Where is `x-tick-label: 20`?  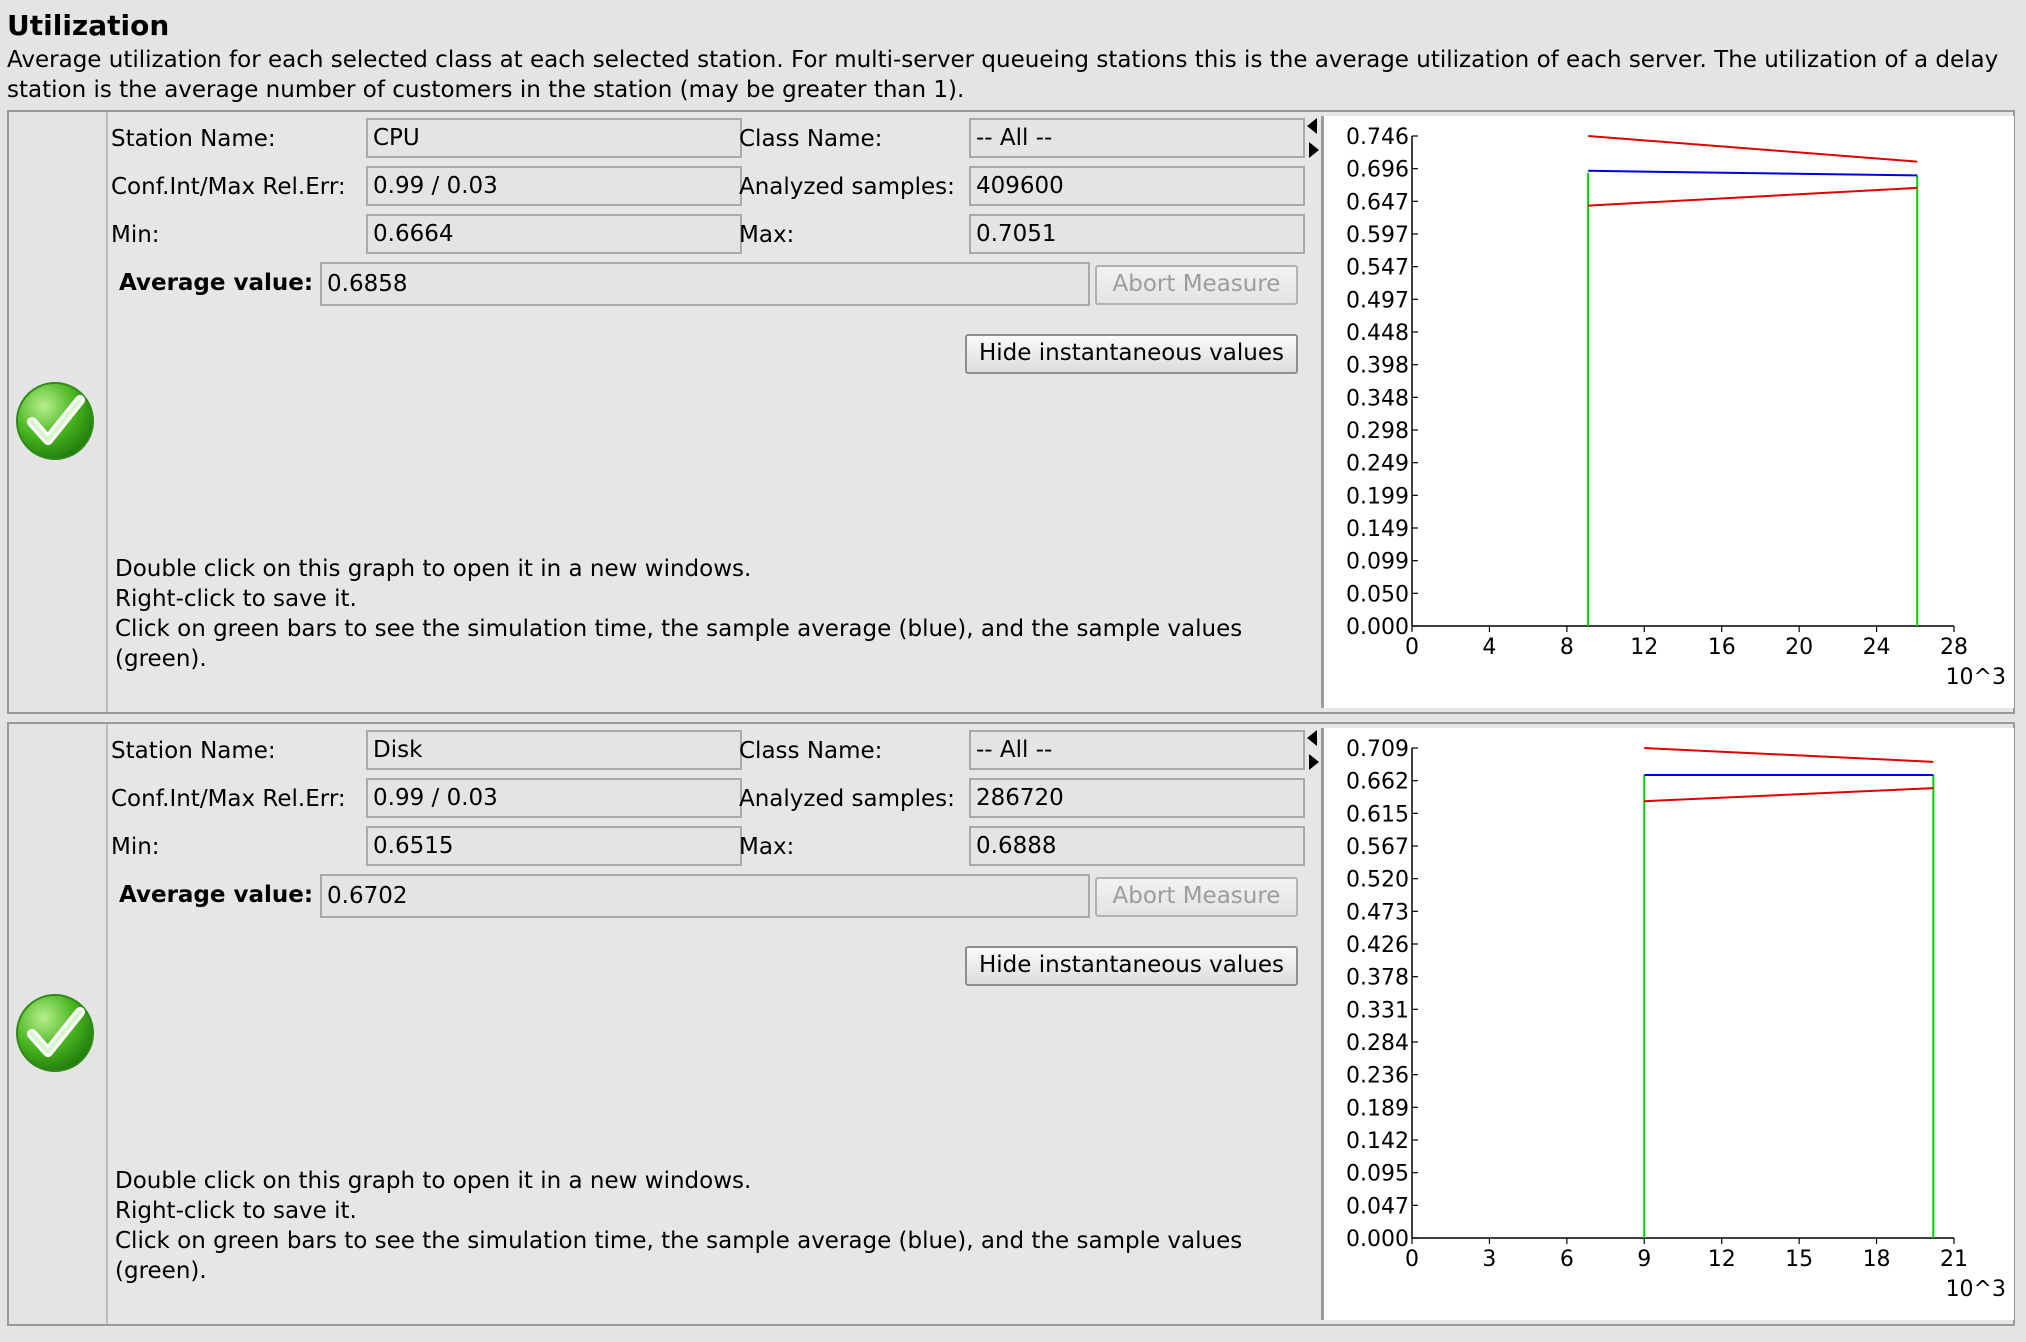 x-tick-label: 20 is located at coordinates (1799, 647).